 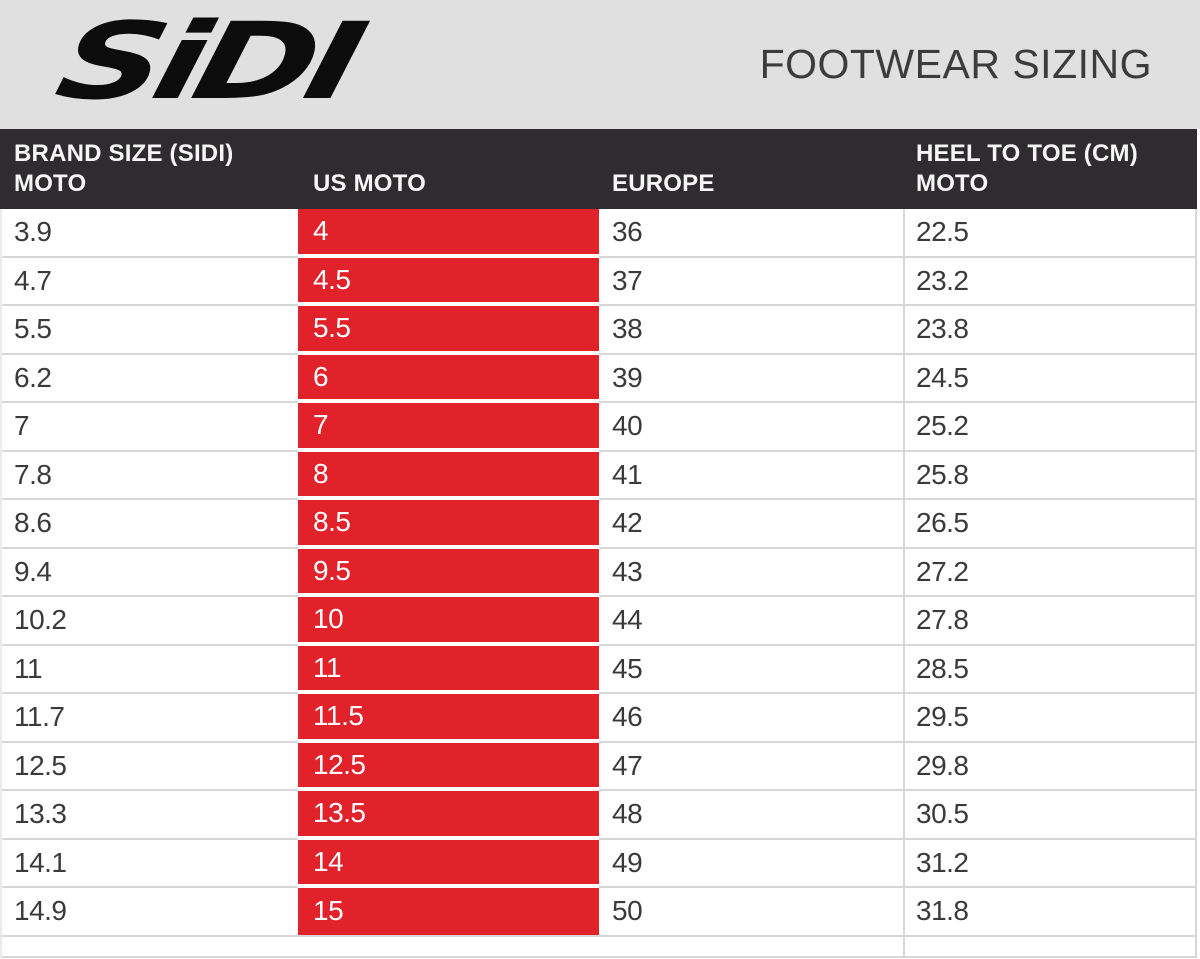 What do you see at coordinates (448, 281) in the screenshot?
I see `cell-us-moto: 4.5` at bounding box center [448, 281].